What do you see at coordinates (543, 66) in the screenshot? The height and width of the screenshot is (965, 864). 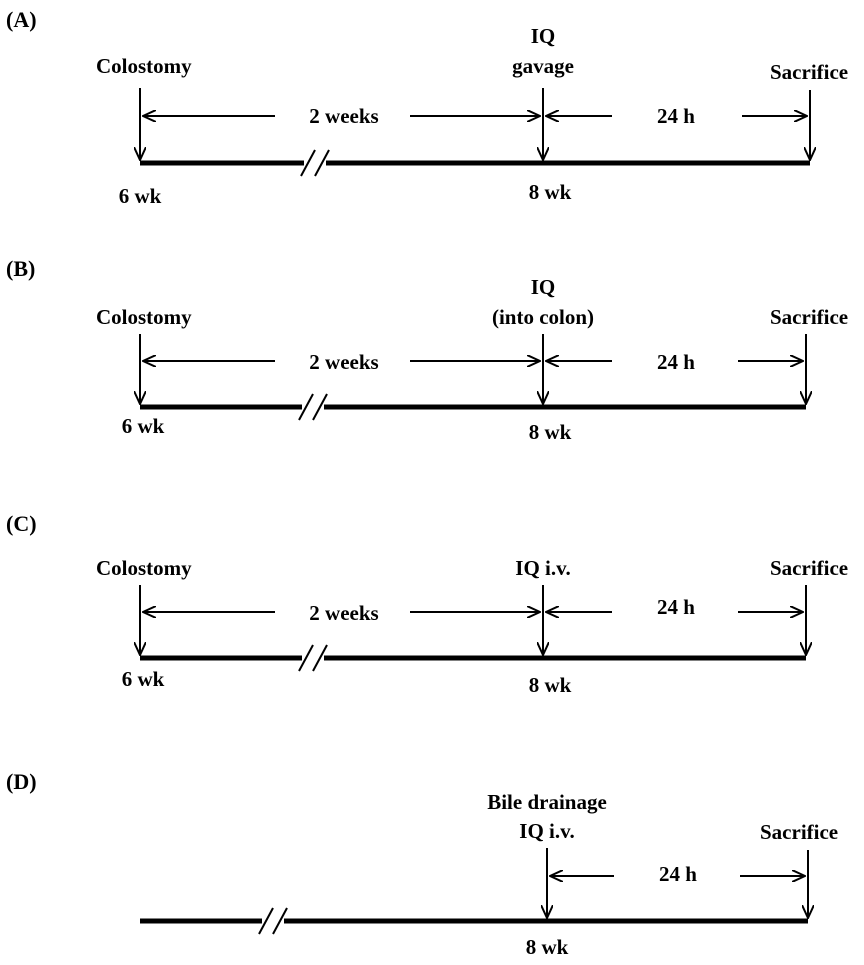 I see `mid-event-label-line2: gavage` at bounding box center [543, 66].